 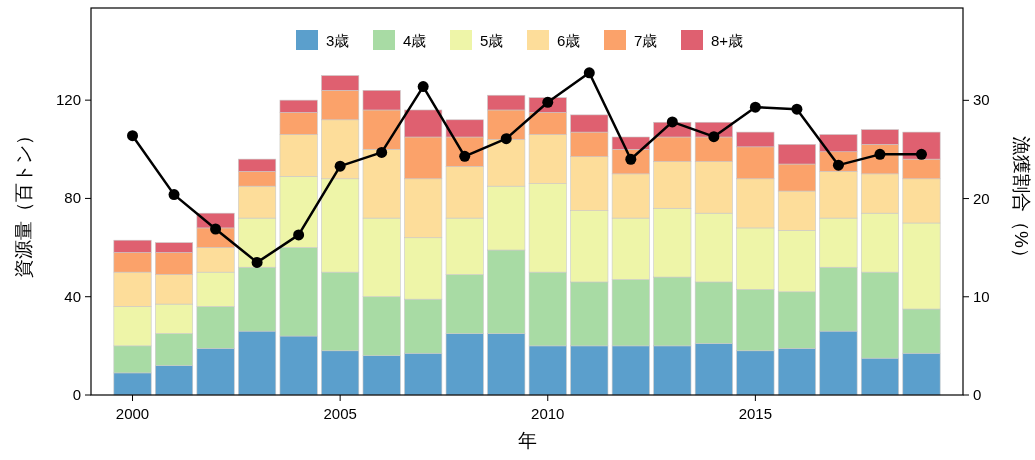 I want to click on x-tick-label: 2010, so click(x=548, y=413).